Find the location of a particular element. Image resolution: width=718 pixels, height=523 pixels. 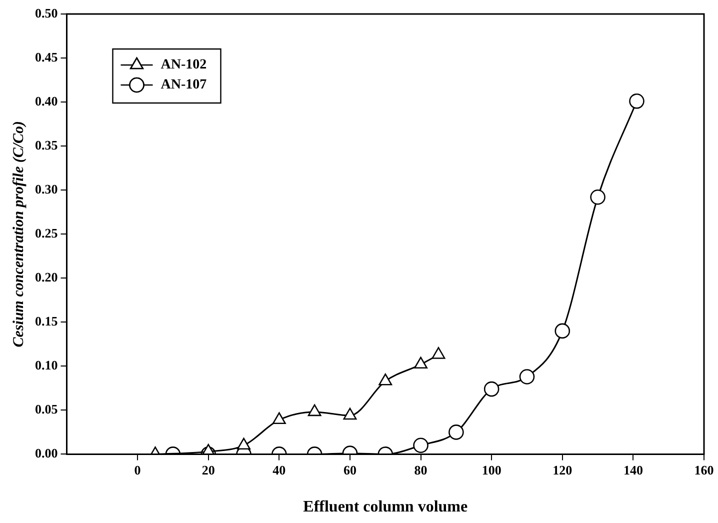

x-axis-title: Effluent column volume is located at coordinates (385, 507).